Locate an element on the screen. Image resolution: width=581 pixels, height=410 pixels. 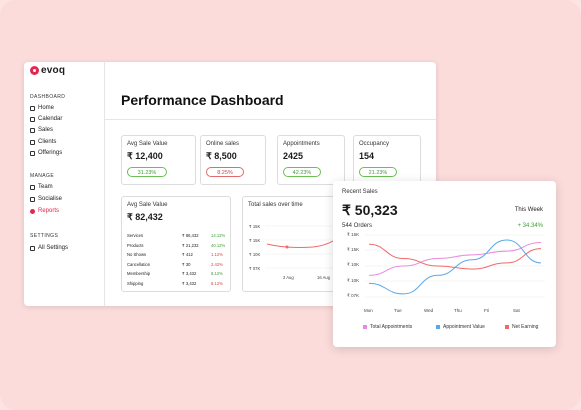
sidebar-item-offerings: Offerings is located at coordinates (46, 153).